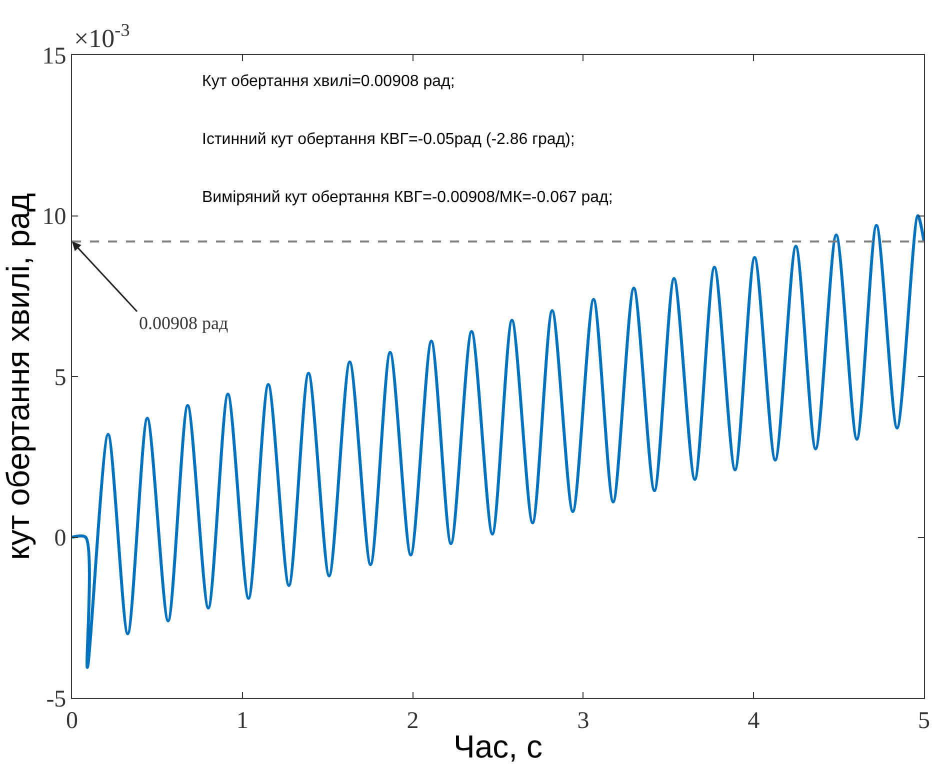  What do you see at coordinates (412, 721) in the screenshot?
I see `x-tick-label: 2` at bounding box center [412, 721].